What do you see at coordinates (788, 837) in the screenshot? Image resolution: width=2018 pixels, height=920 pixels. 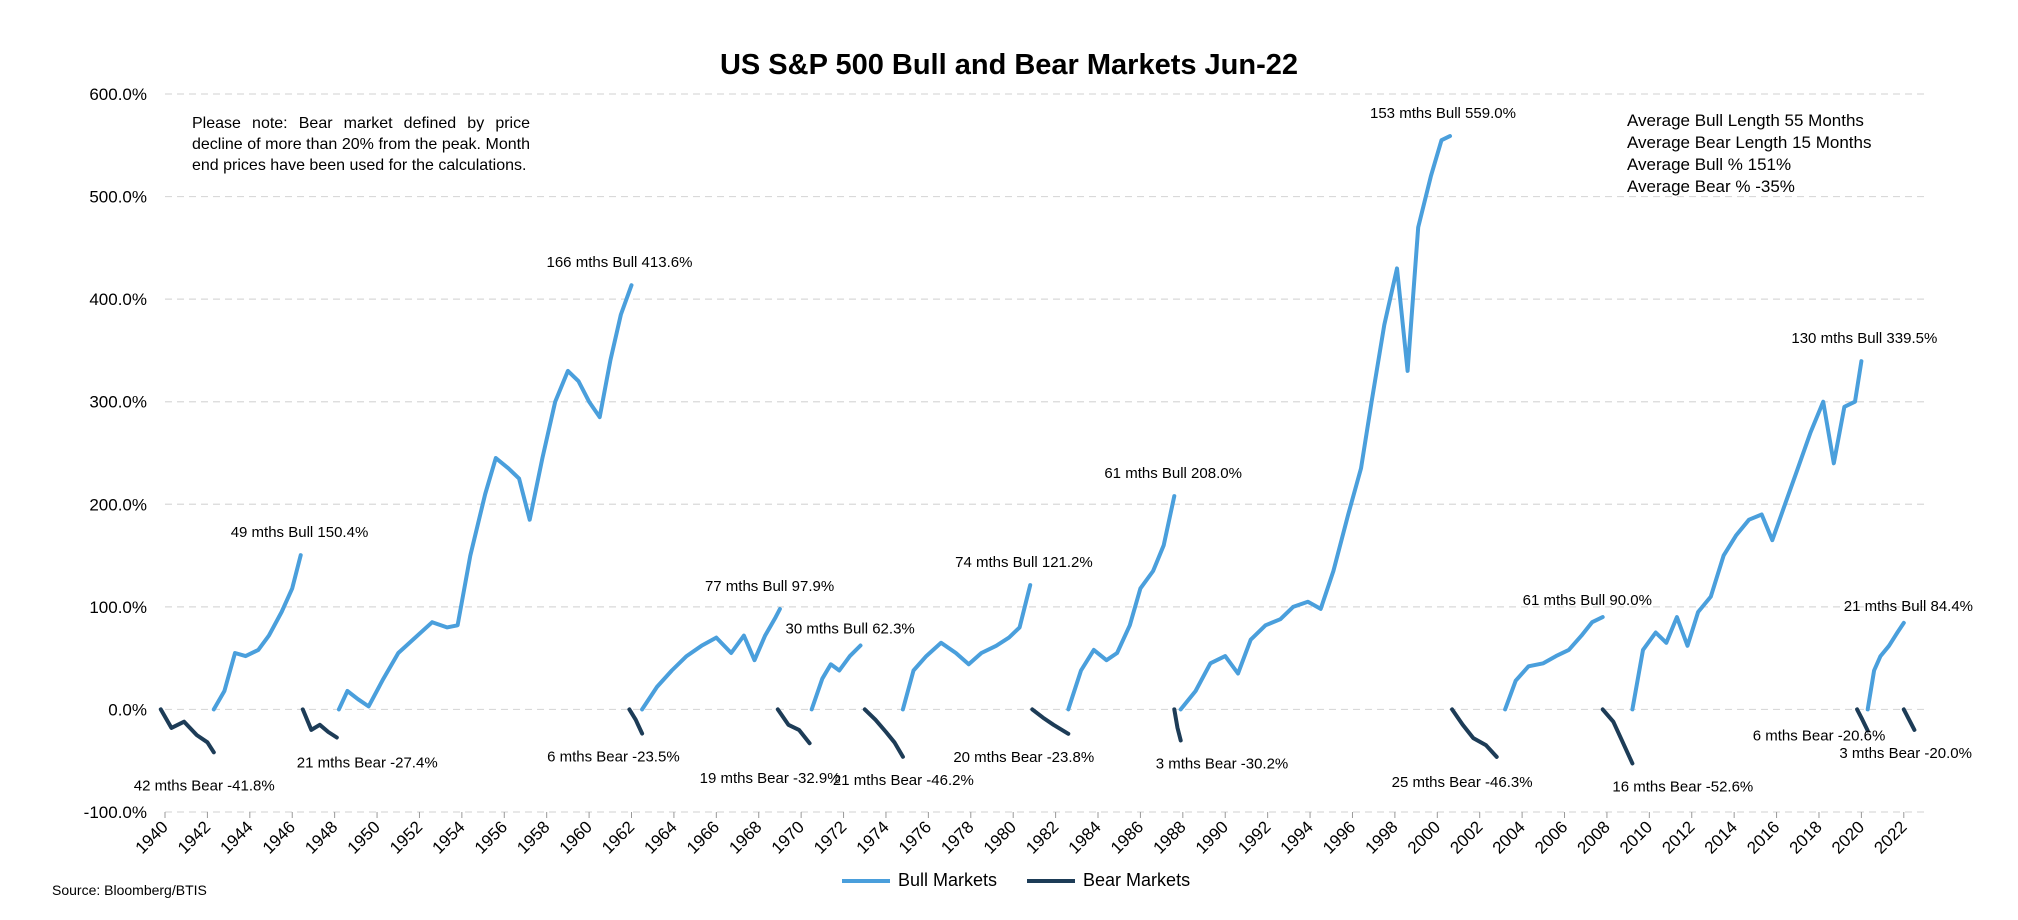 I see `x-tick-label: 1970` at bounding box center [788, 837].